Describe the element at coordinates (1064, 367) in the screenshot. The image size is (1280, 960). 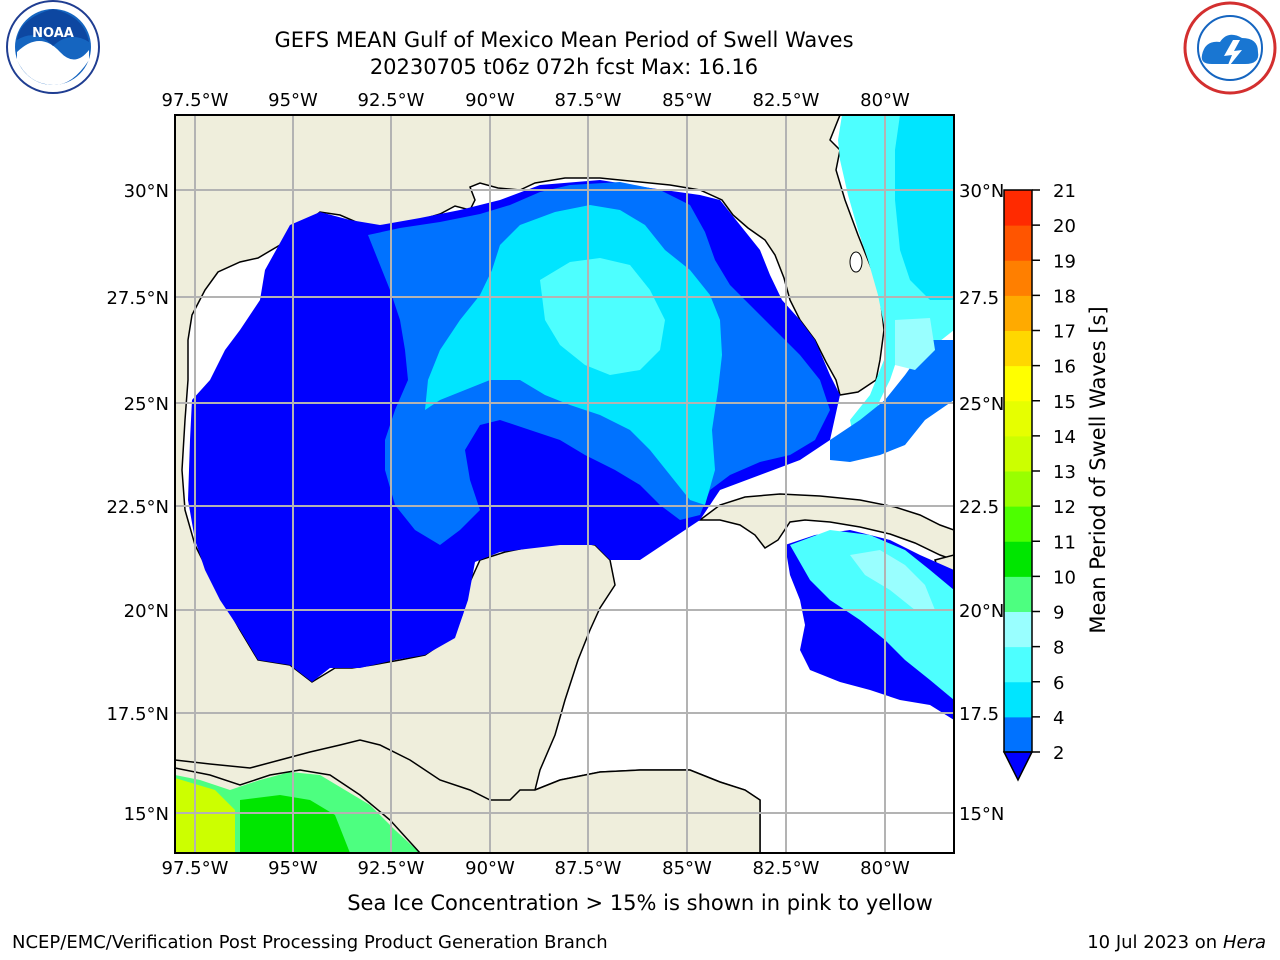
I see `colorbar-tick-label: 16` at that location.